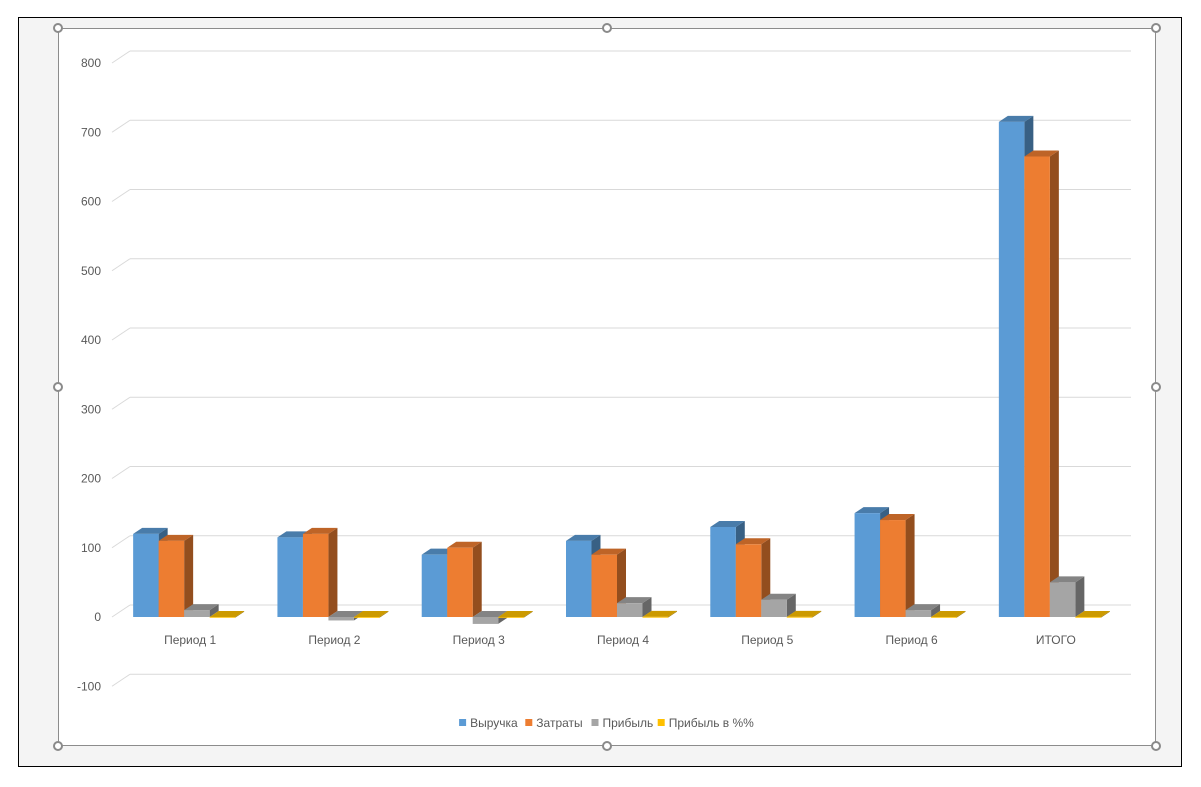  What do you see at coordinates (89, 374) in the screenshot?
I see `y-axis-tick-labels: -100 0 100 200 300 400 500 600 700 800` at bounding box center [89, 374].